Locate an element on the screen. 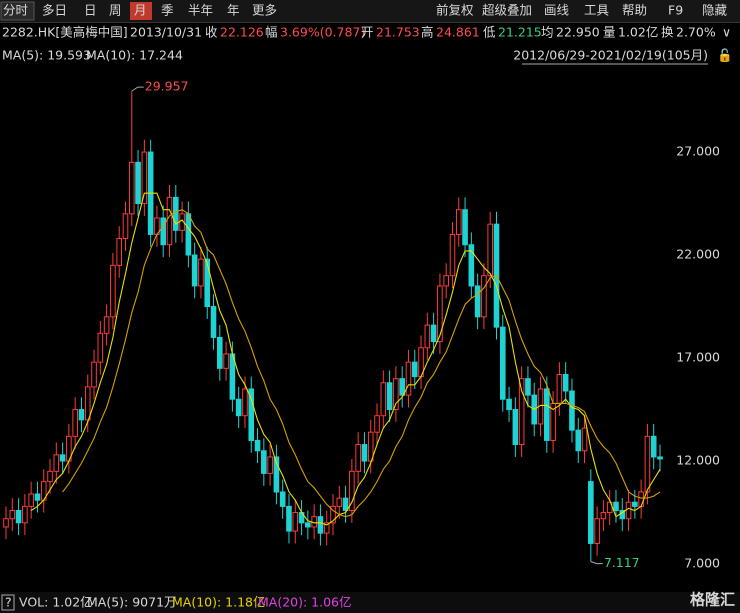 The height and width of the screenshot is (613, 740). high-pointer is located at coordinates (137, 89).